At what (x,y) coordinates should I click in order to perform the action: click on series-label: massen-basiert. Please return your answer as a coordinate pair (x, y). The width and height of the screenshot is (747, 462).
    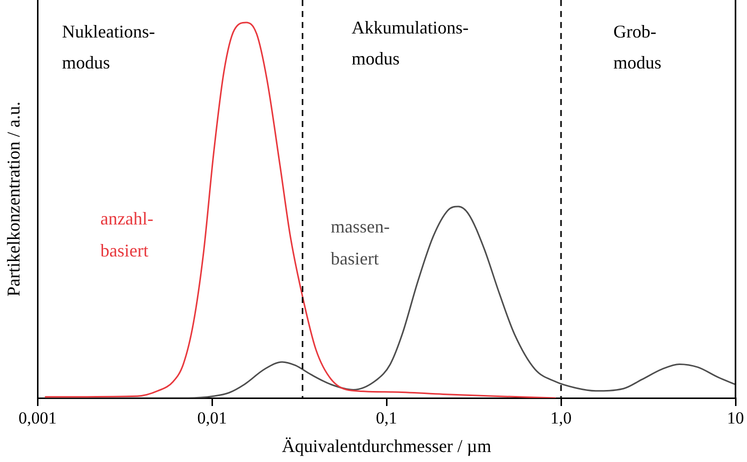
    Looking at the image, I should click on (360, 242).